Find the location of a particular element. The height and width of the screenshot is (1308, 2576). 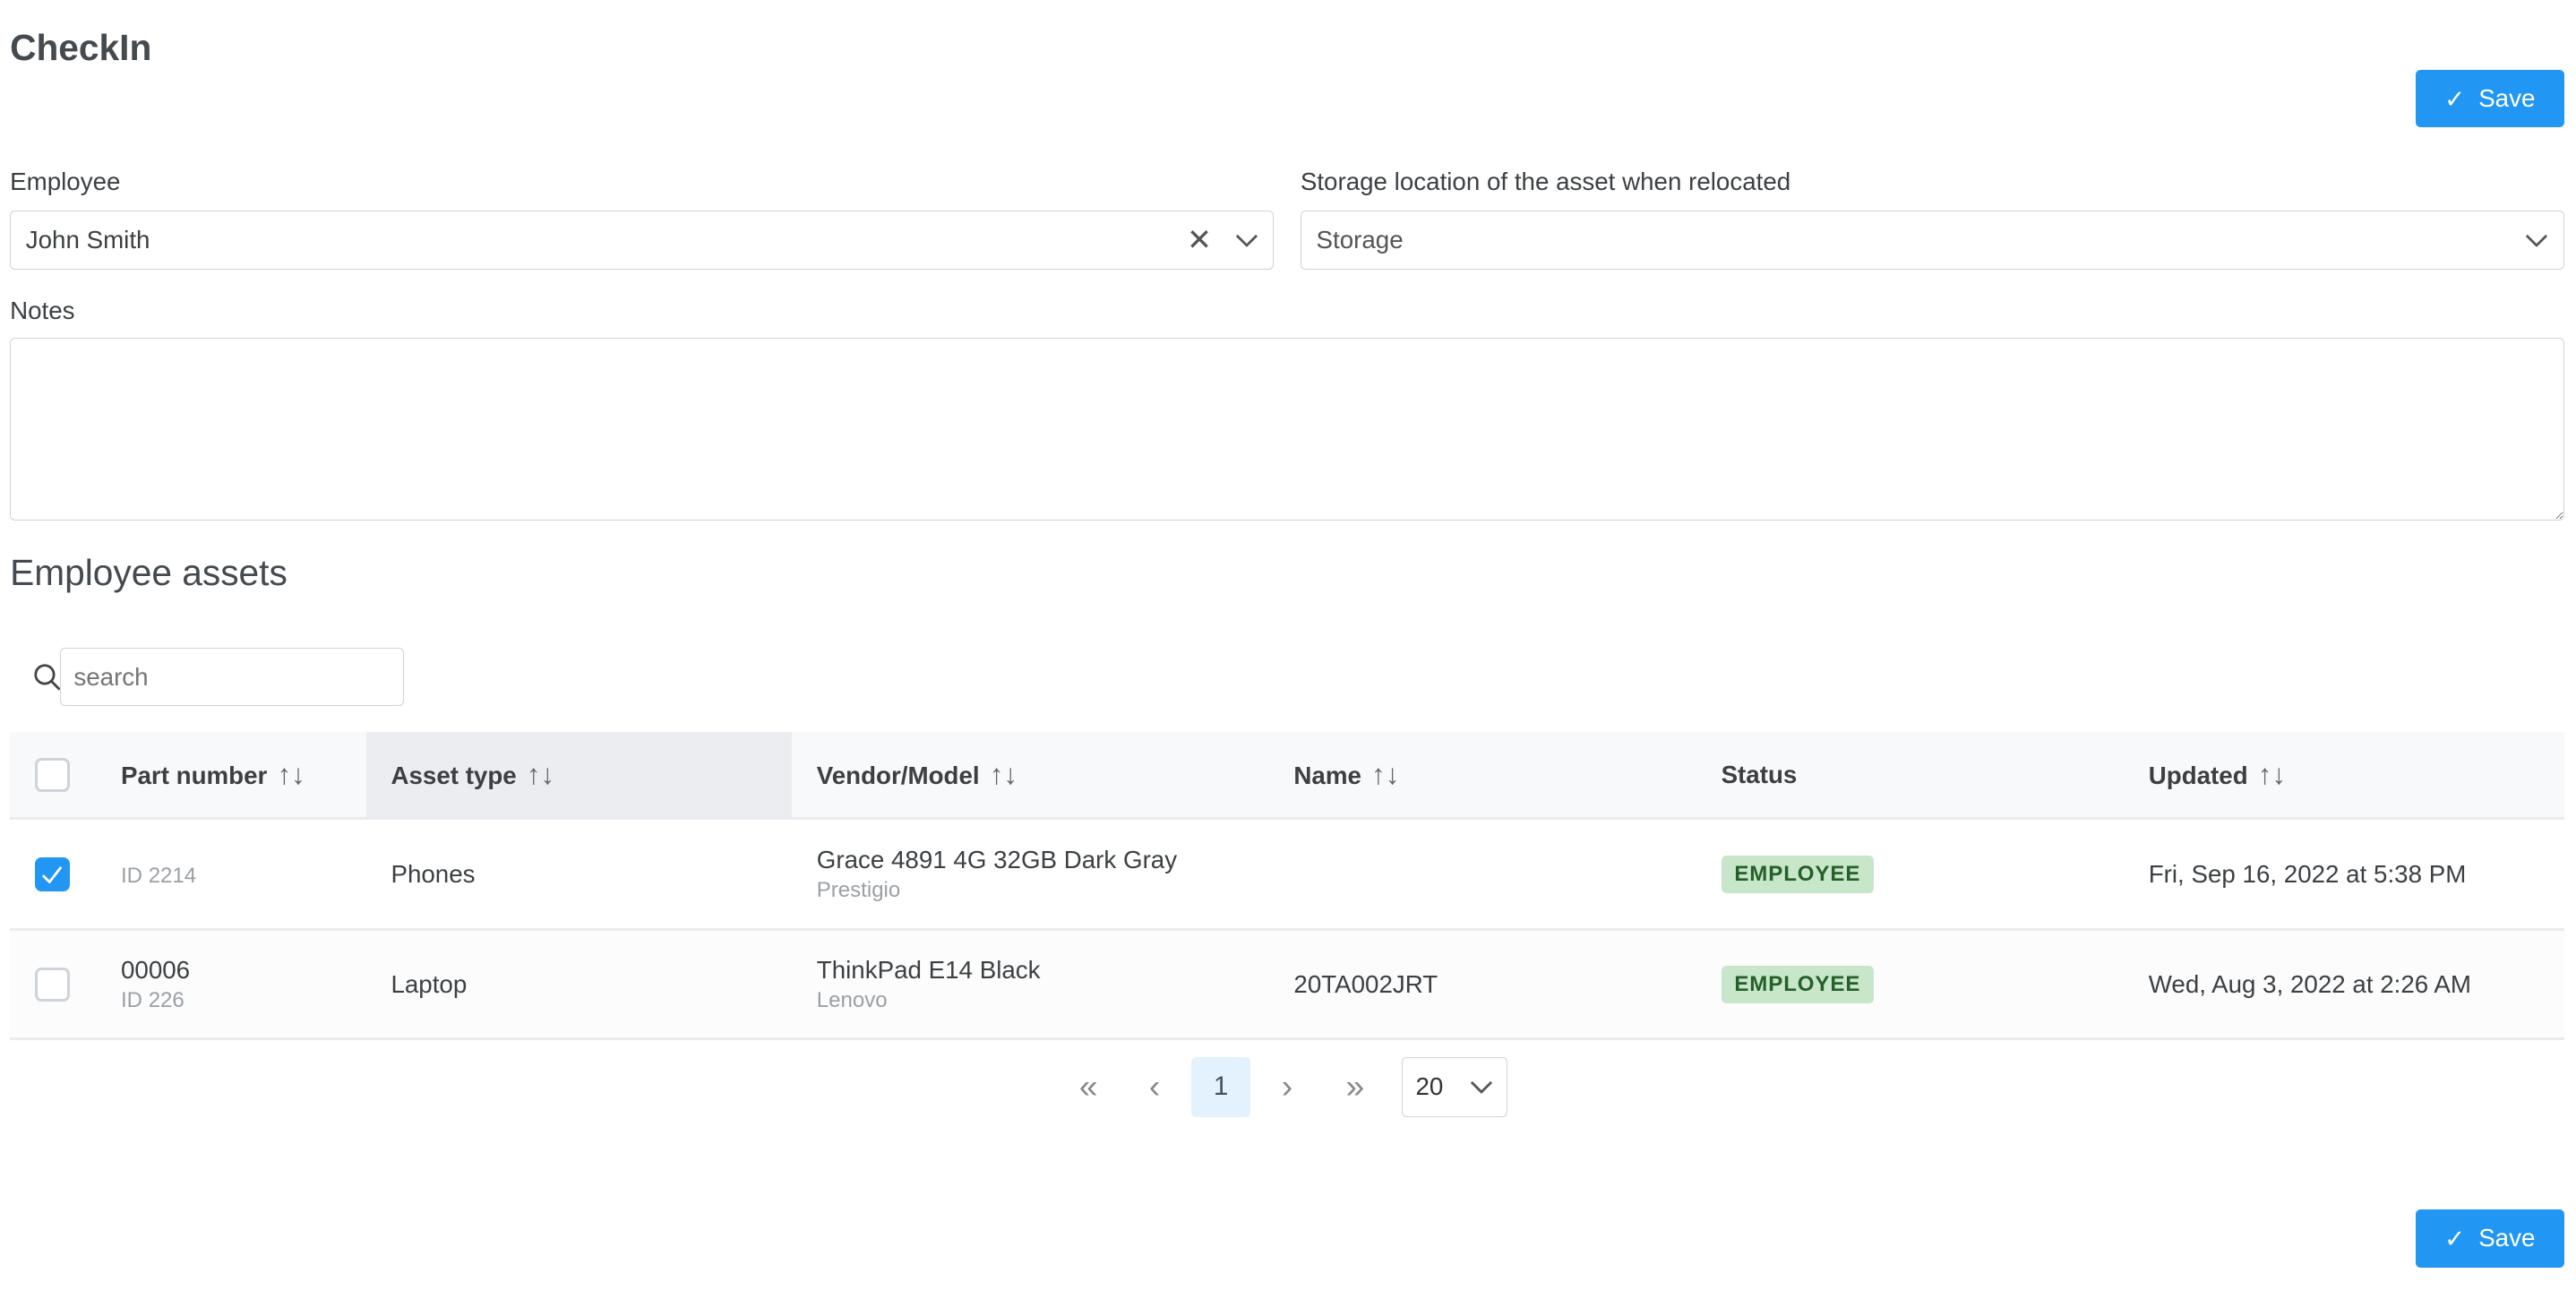

asset-name is located at coordinates (1482, 874).